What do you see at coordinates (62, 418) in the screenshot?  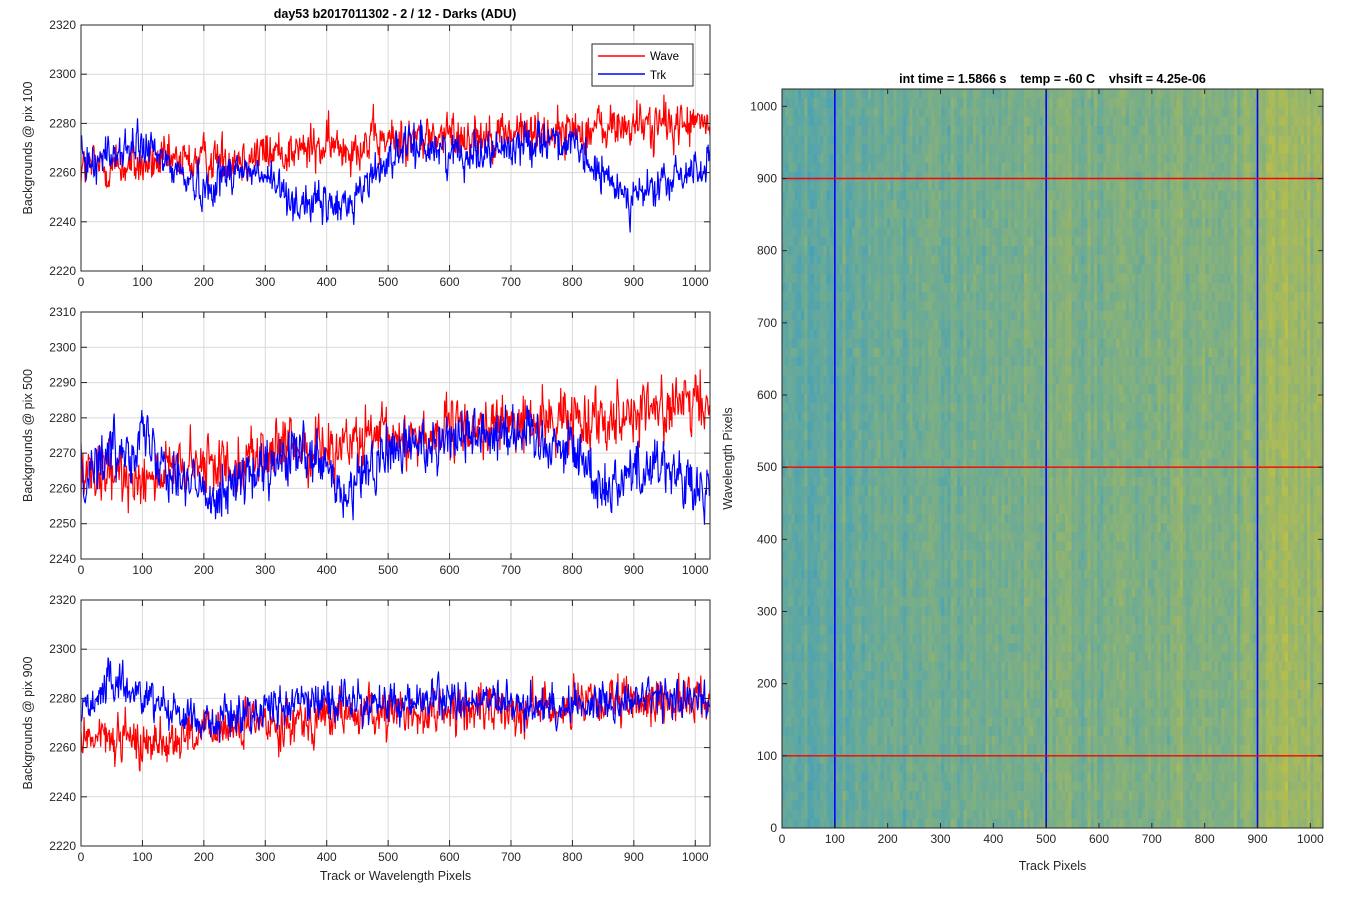 I see `plot2-ytick-label-4: 2280` at bounding box center [62, 418].